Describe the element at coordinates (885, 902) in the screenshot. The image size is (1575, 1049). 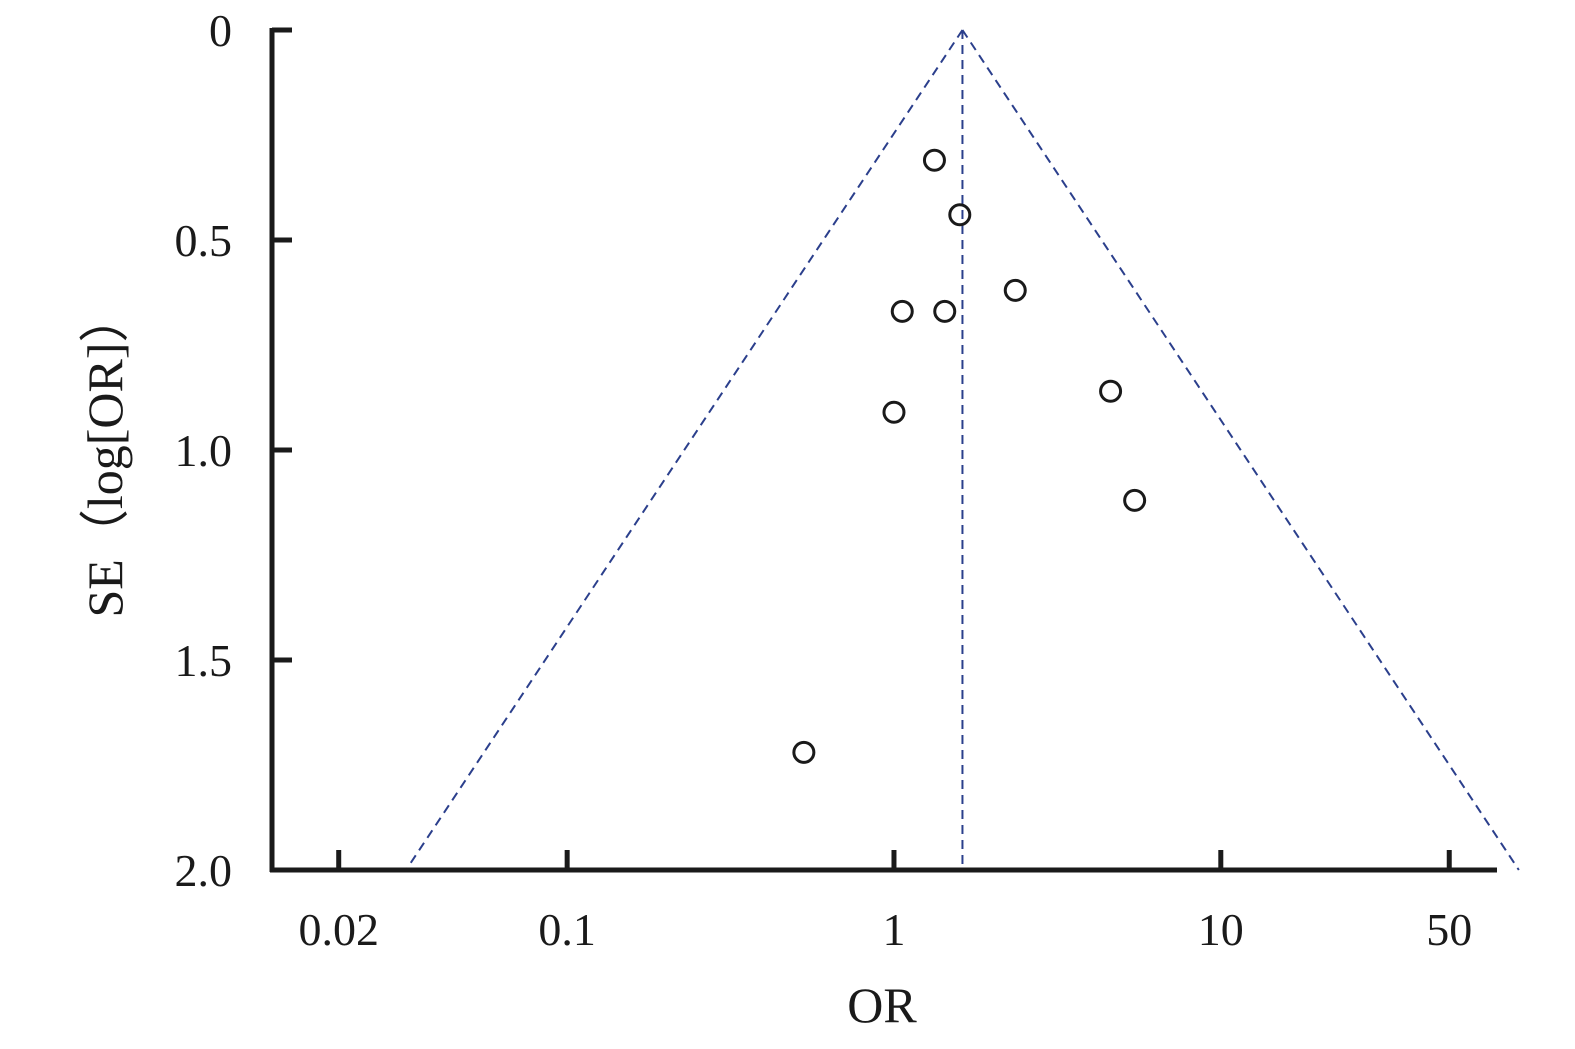
I see `x-ticks: 0.02 0.1 1 10 50` at that location.